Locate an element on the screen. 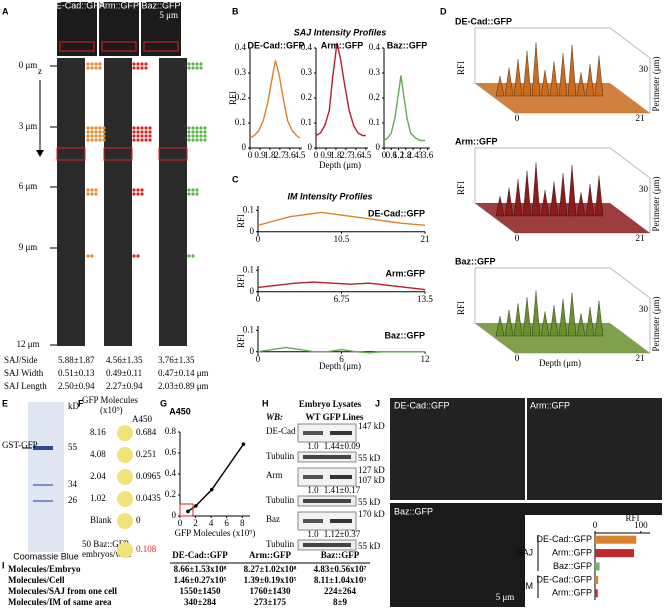  blot is located at coordinates (327, 521).